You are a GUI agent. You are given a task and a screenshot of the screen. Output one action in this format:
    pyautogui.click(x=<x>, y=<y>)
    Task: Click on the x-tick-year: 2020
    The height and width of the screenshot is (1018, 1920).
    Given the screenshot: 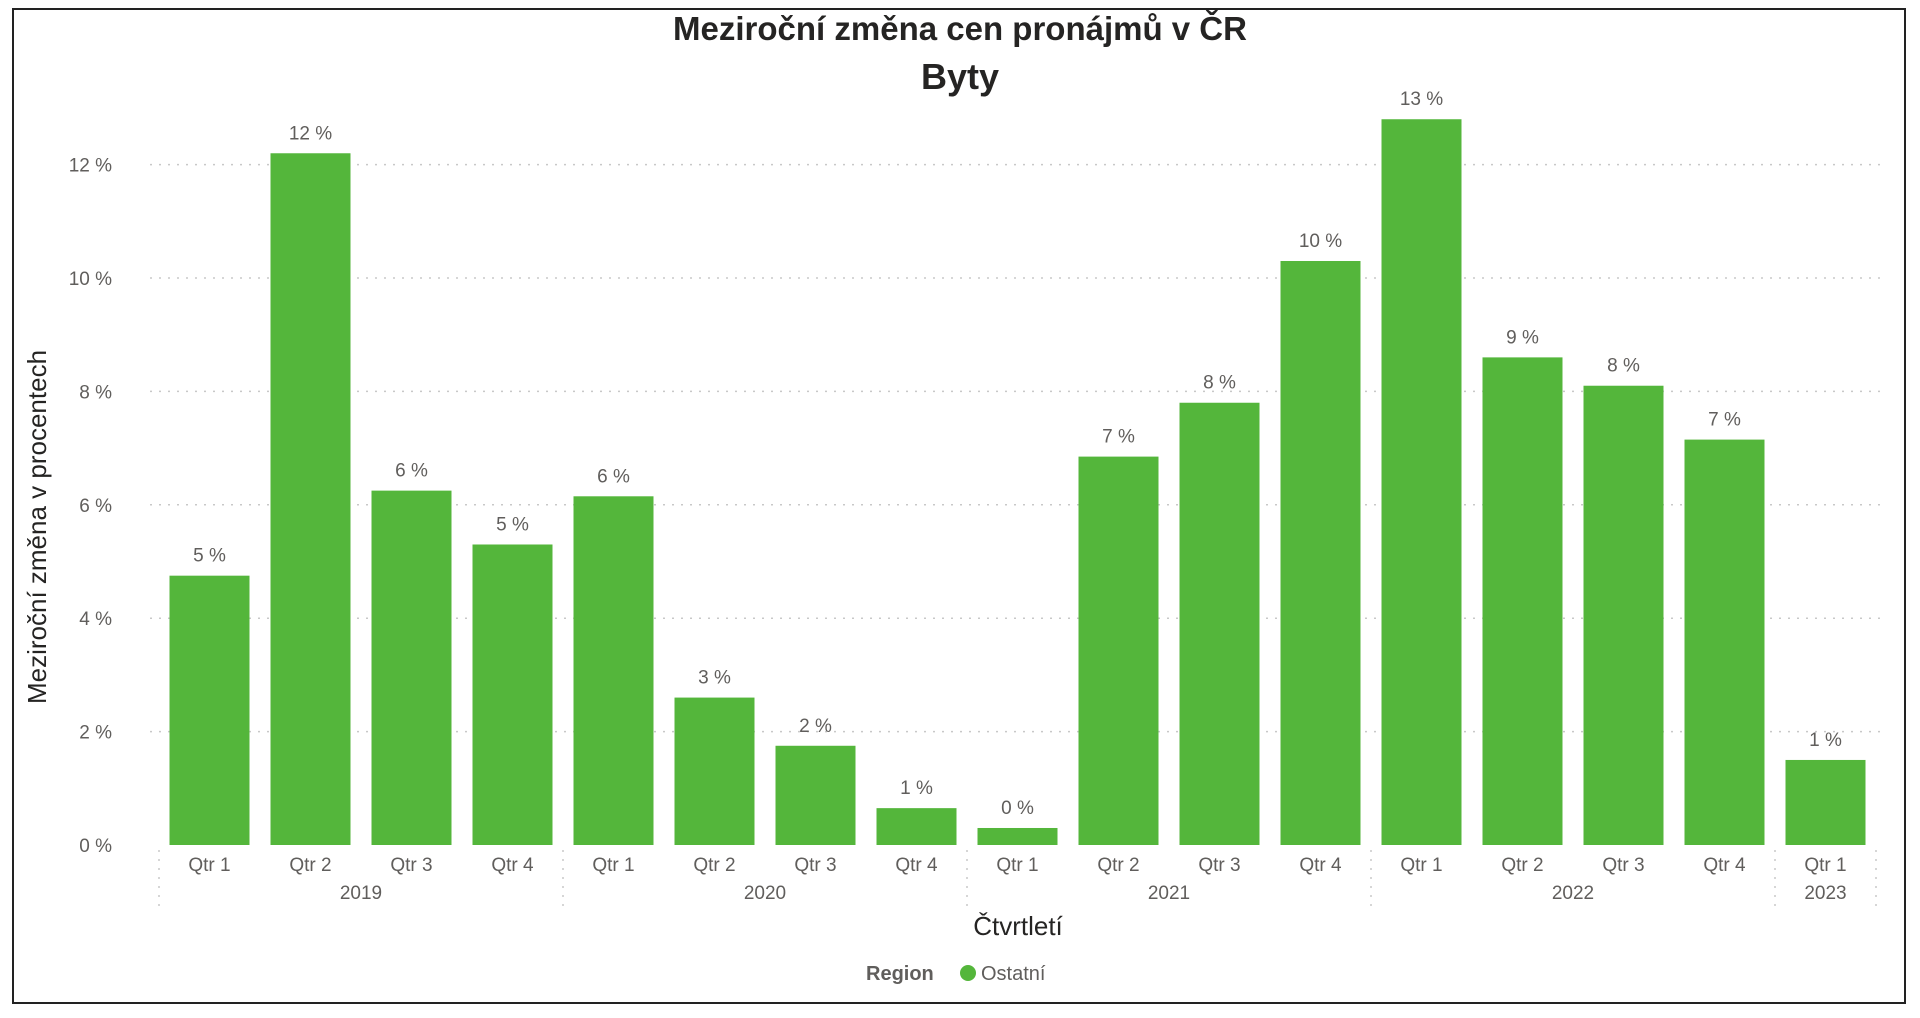 What is the action you would take?
    pyautogui.click(x=765, y=893)
    